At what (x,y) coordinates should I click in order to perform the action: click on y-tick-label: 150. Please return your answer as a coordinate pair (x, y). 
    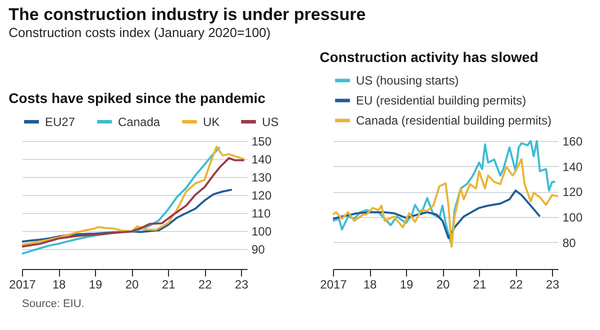
    Looking at the image, I should click on (262, 141).